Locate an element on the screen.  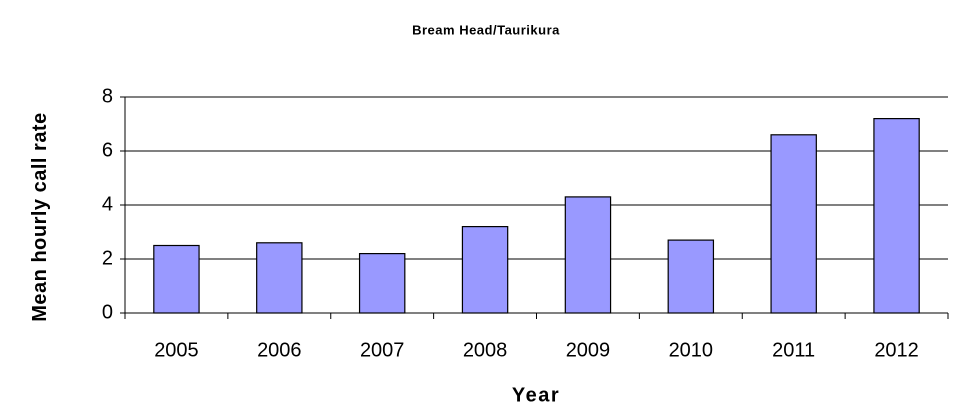
x-axis-label: Year is located at coordinates (536, 395).